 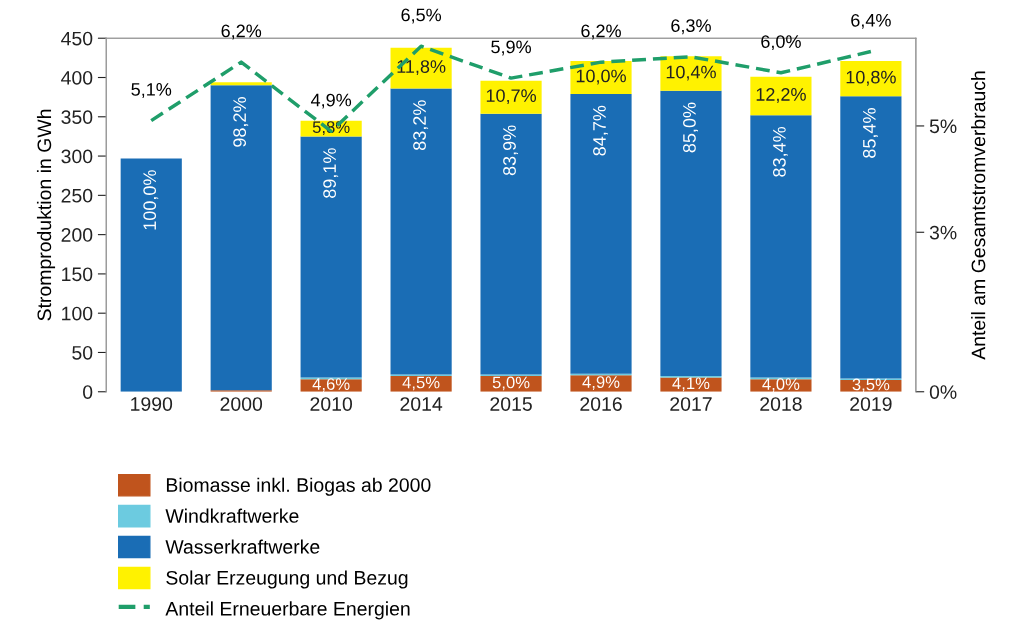 I want to click on annotation: 11,8%, so click(x=421, y=68).